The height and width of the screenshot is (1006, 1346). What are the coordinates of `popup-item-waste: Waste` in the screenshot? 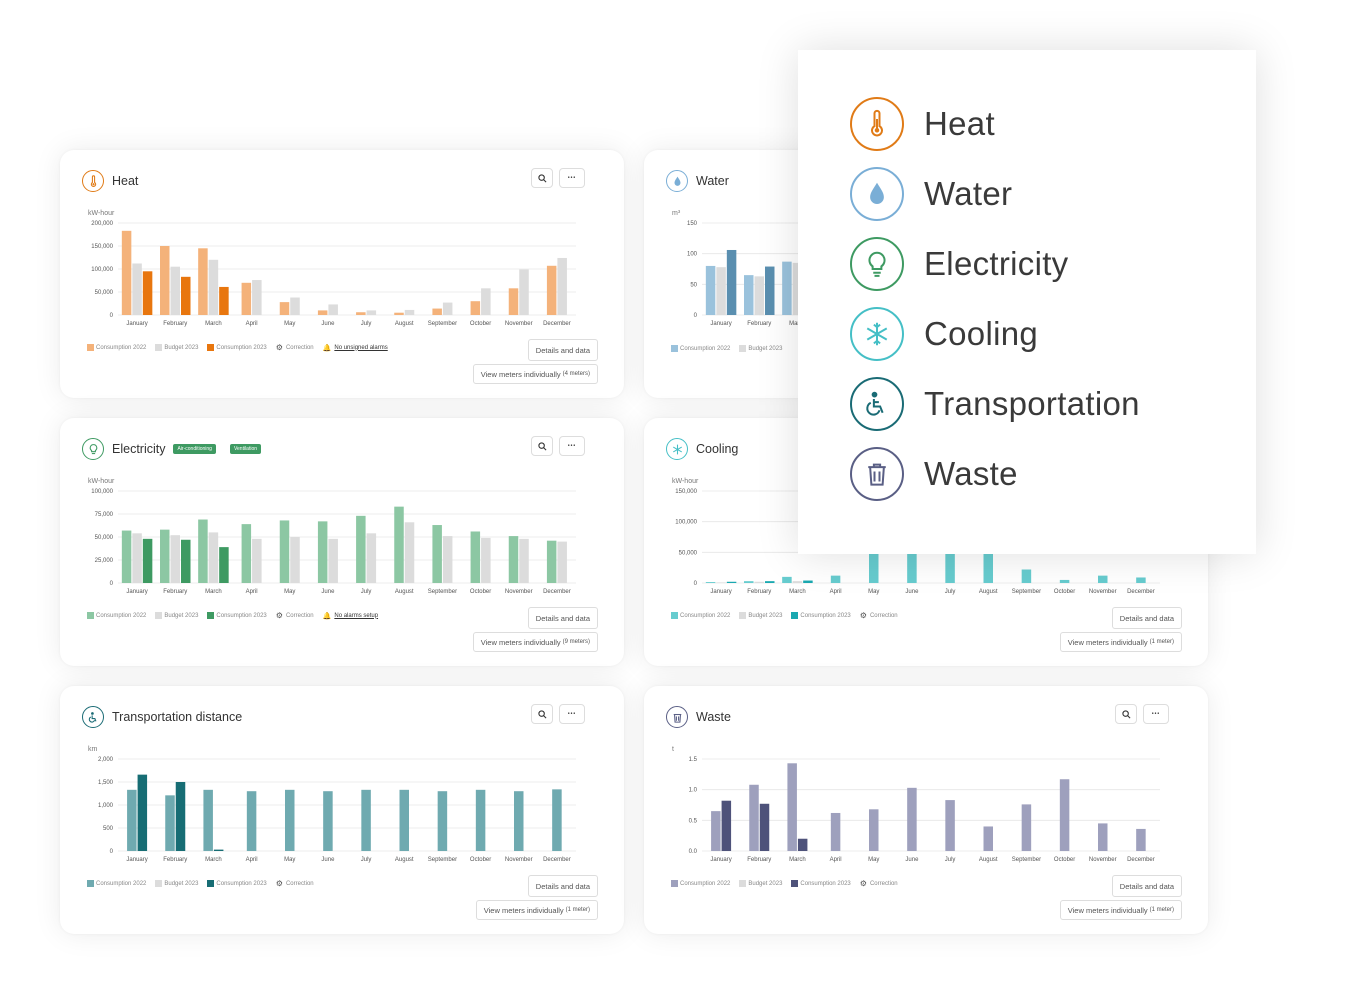 It's located at (934, 474).